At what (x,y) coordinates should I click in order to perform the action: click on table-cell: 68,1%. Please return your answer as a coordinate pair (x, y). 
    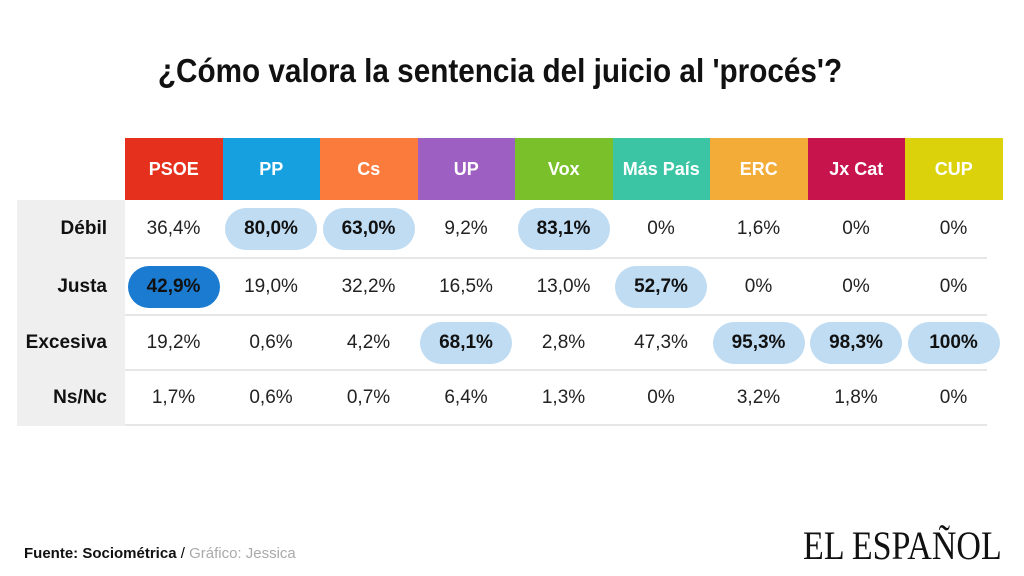
    Looking at the image, I should click on (466, 342).